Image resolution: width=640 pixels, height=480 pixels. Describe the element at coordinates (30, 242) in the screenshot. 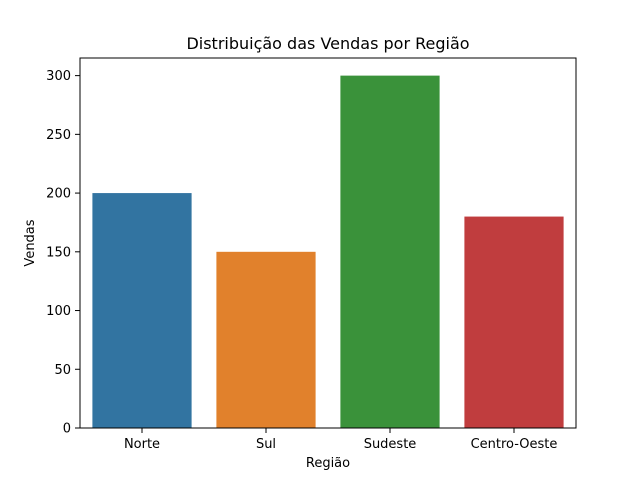

I see `y-axis-title: Vendas` at that location.